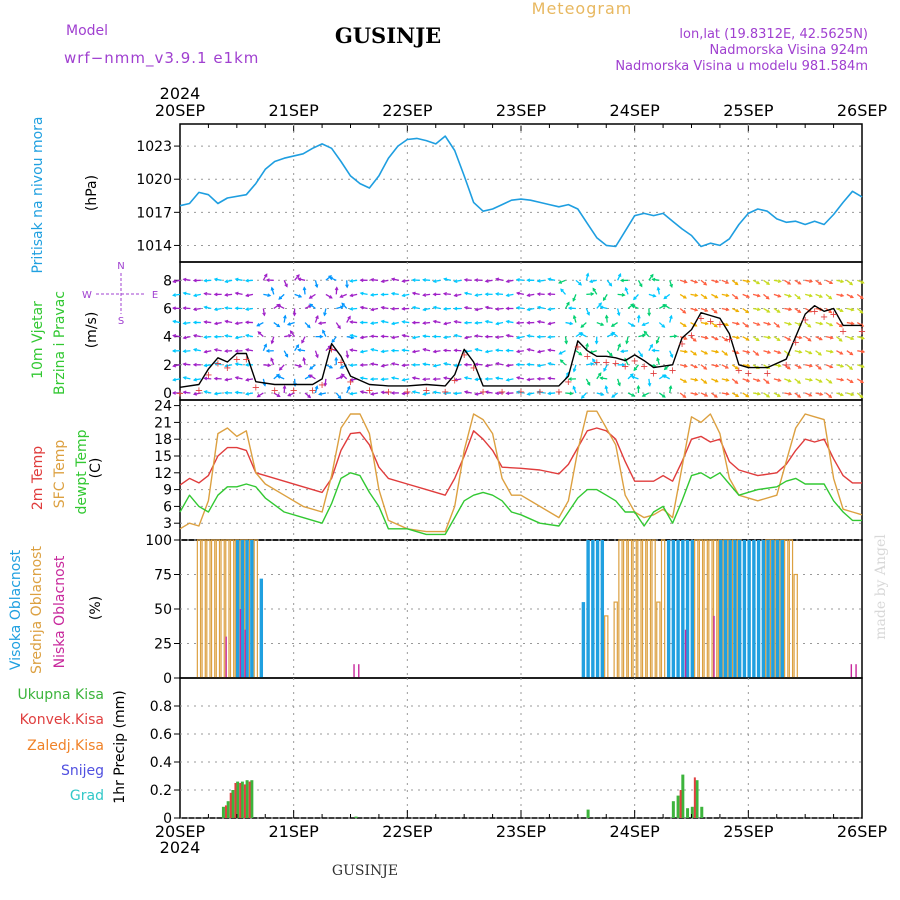  I want to click on precip-unit: 1hr Precip (mm), so click(120, 746).